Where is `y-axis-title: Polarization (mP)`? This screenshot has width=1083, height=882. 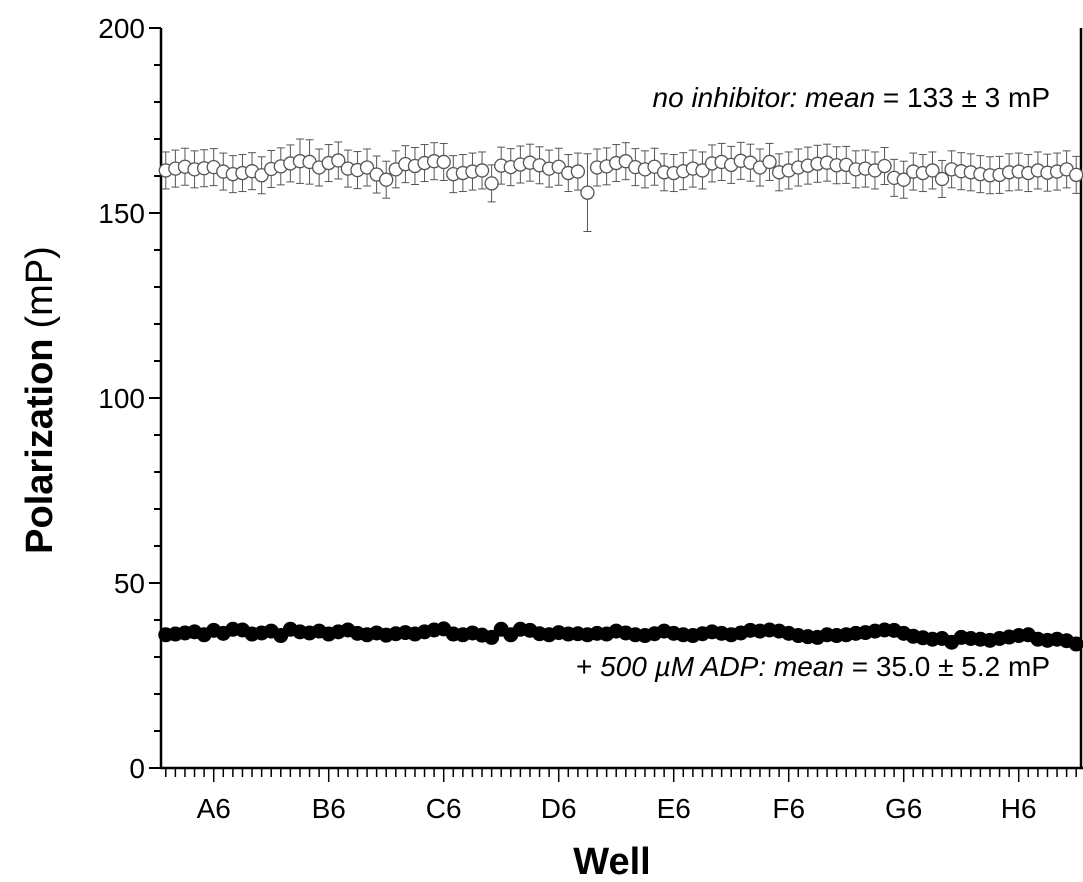 y-axis-title: Polarization (mP) is located at coordinates (40, 400).